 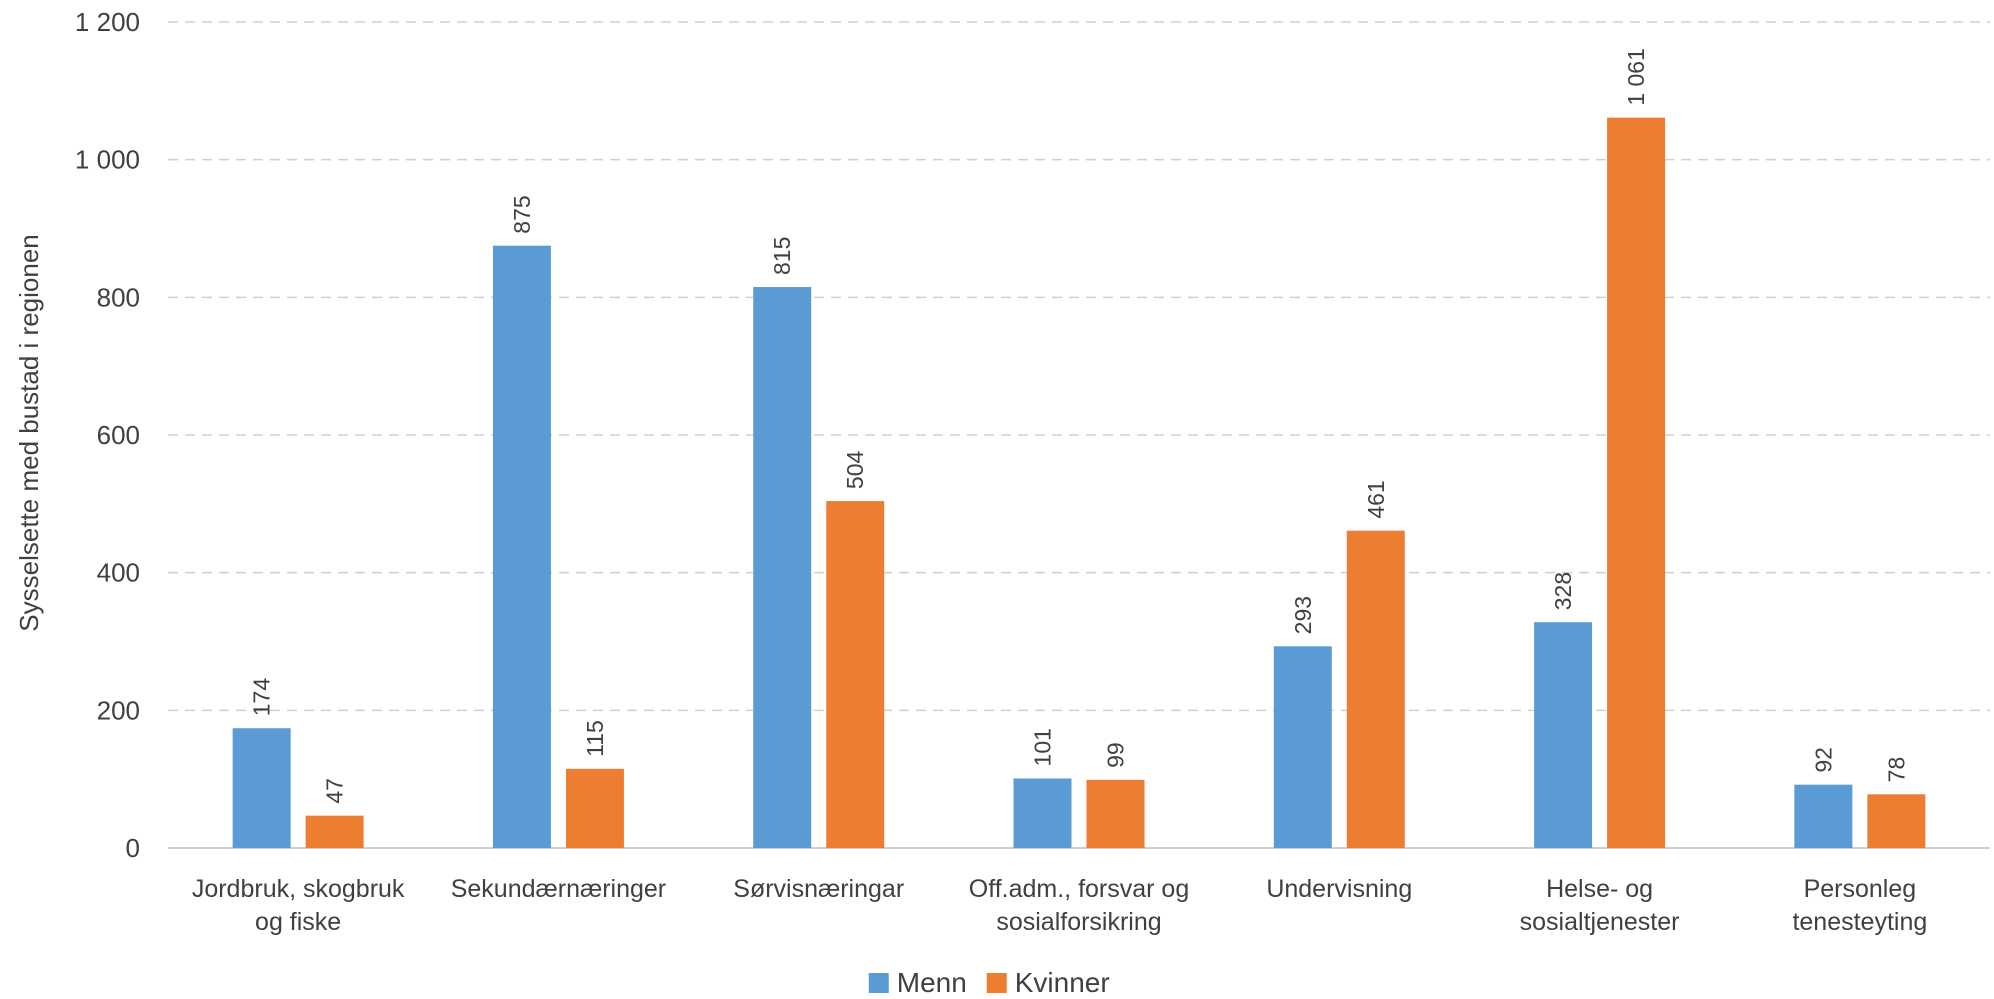 What do you see at coordinates (855, 469) in the screenshot?
I see `data-label-kvinner: 504` at bounding box center [855, 469].